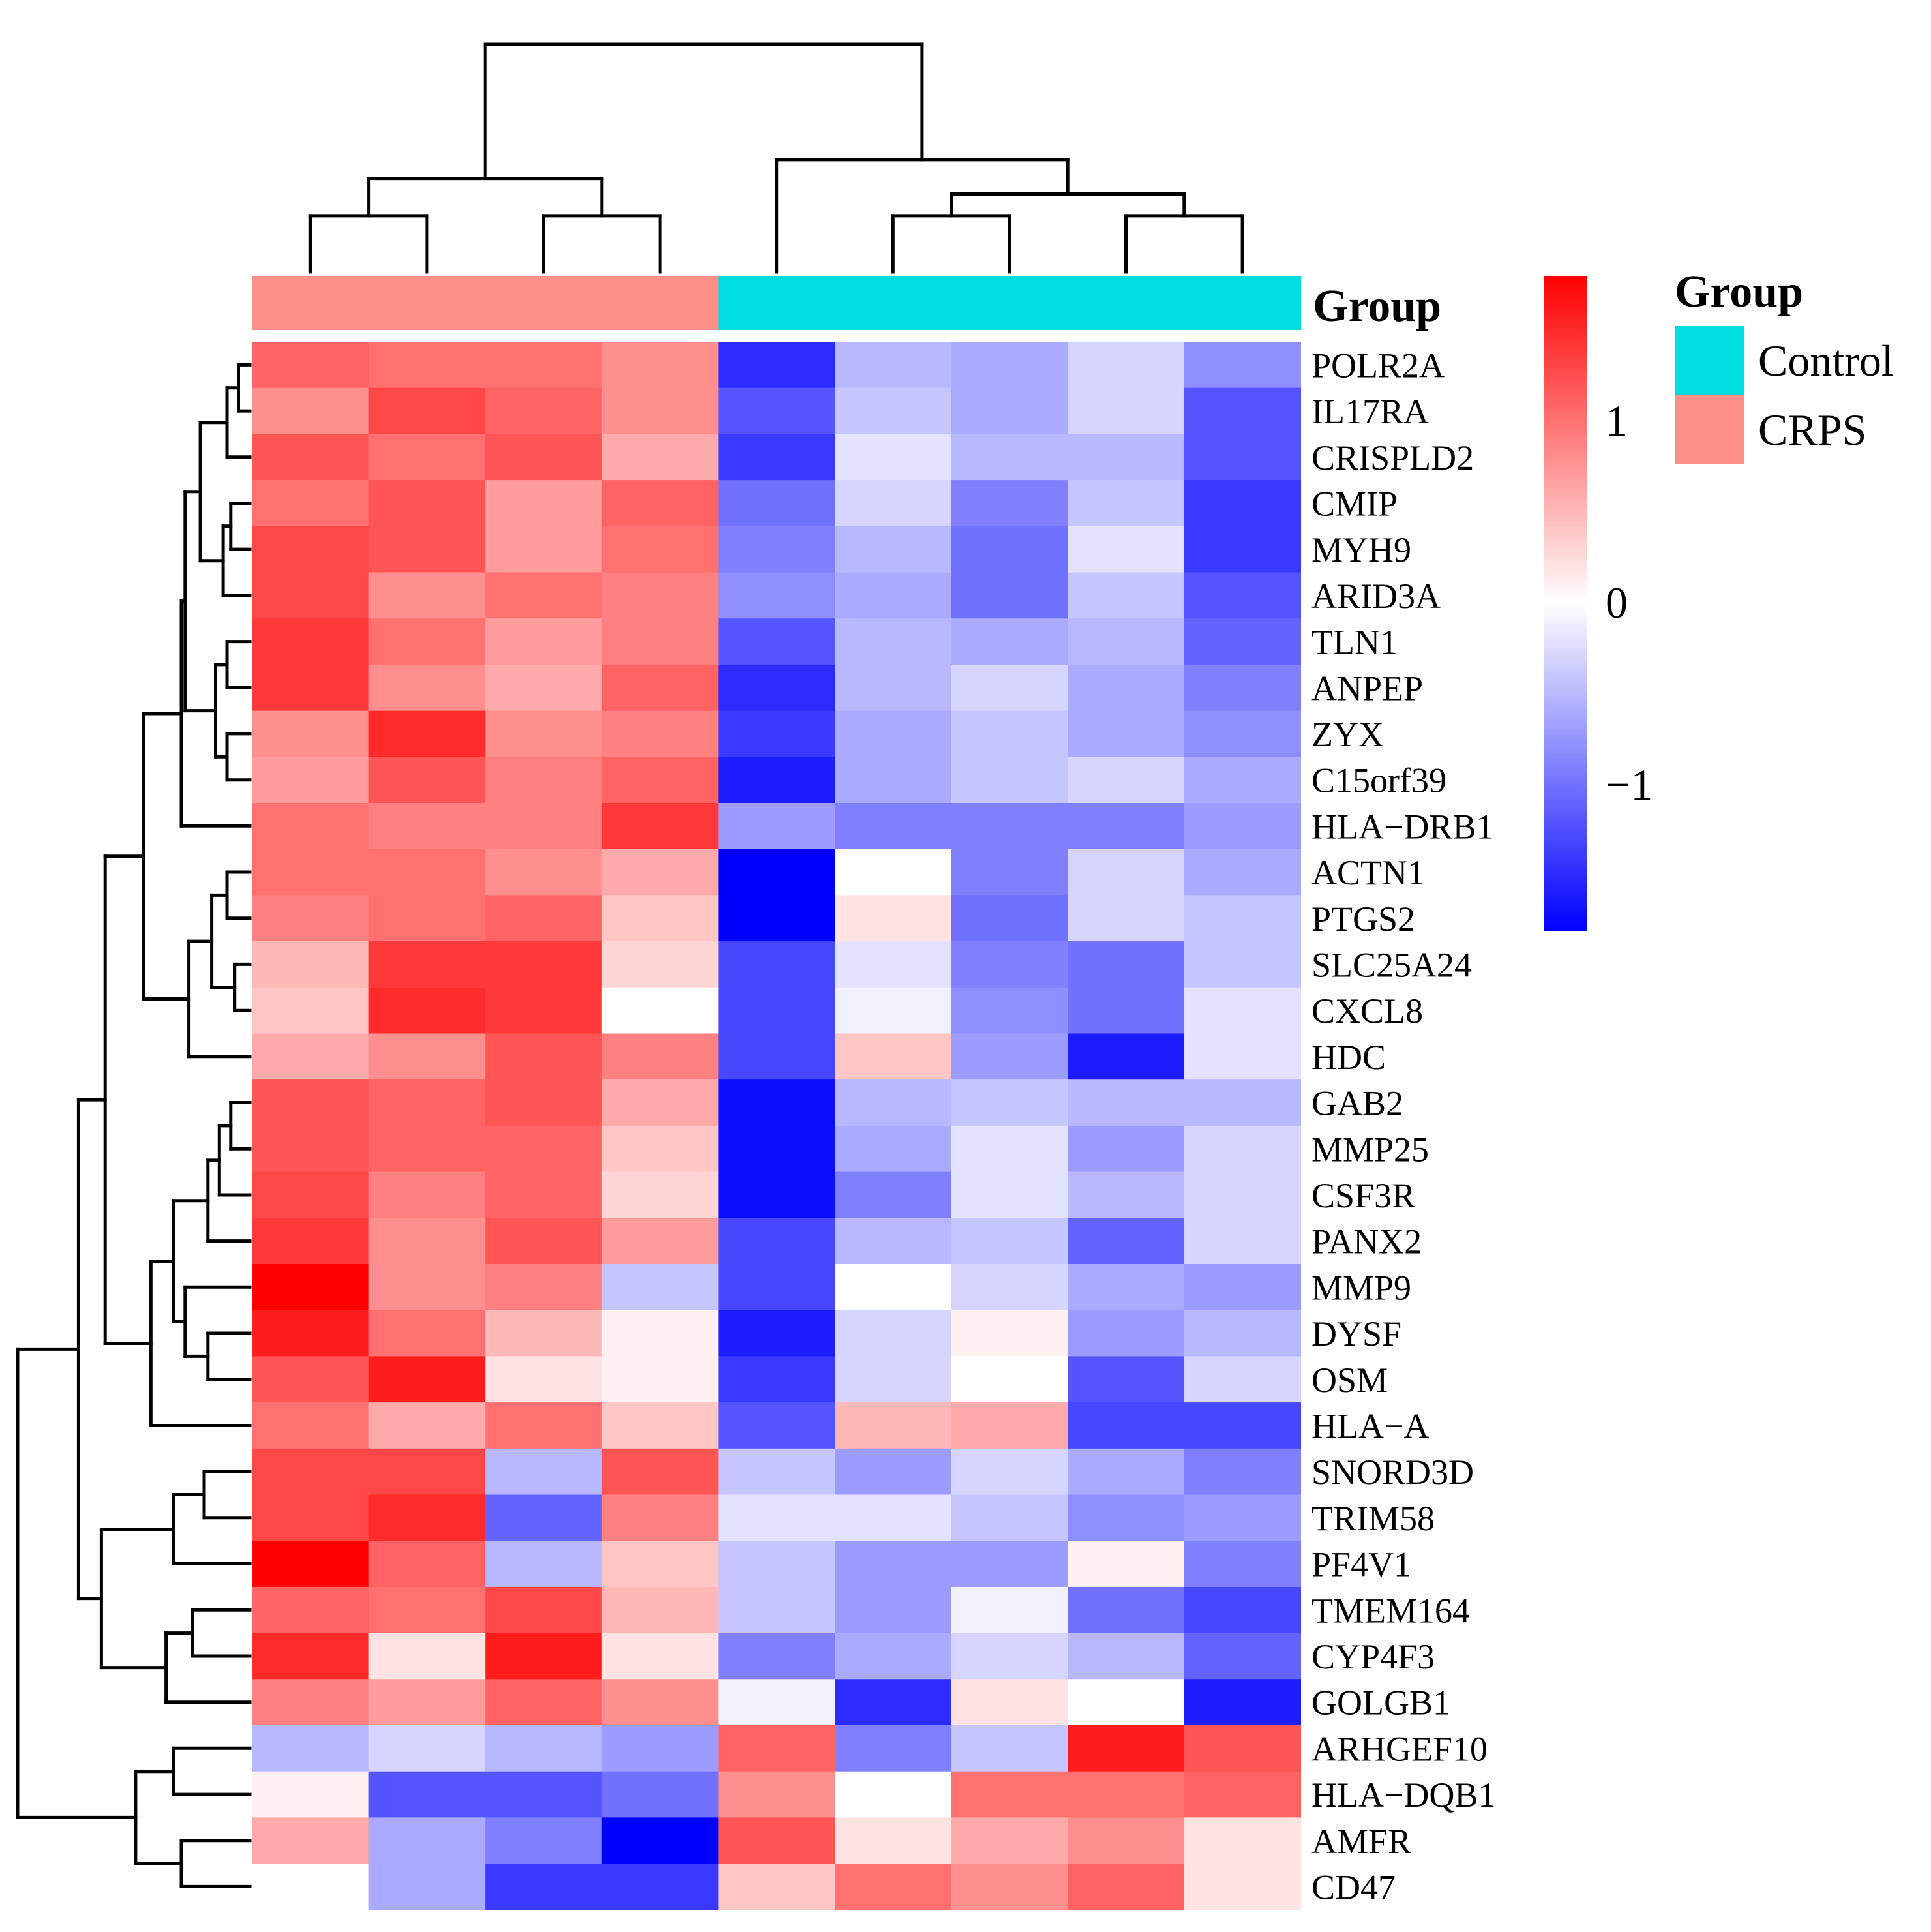 The width and height of the screenshot is (1931, 1932). I want to click on gene-label: HLA−A, so click(1370, 1426).